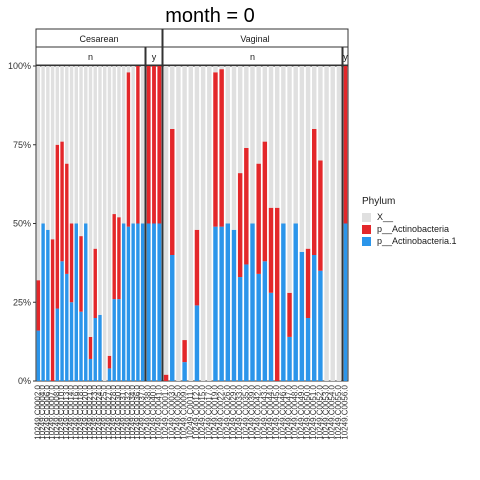 This screenshot has width=480, height=480. Describe the element at coordinates (289, 411) in the screenshot. I see `x-tick-label: 10249.C0047.0` at that location.